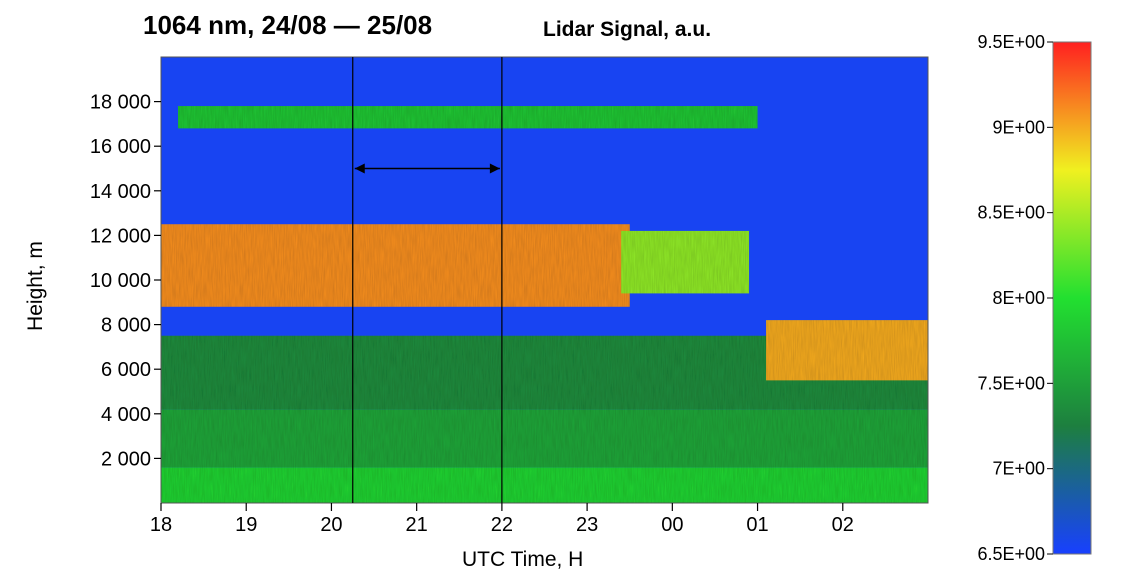  Describe the element at coordinates (1011, 42) in the screenshot. I see `colorbar-tick-label: 9.5E+00` at that location.